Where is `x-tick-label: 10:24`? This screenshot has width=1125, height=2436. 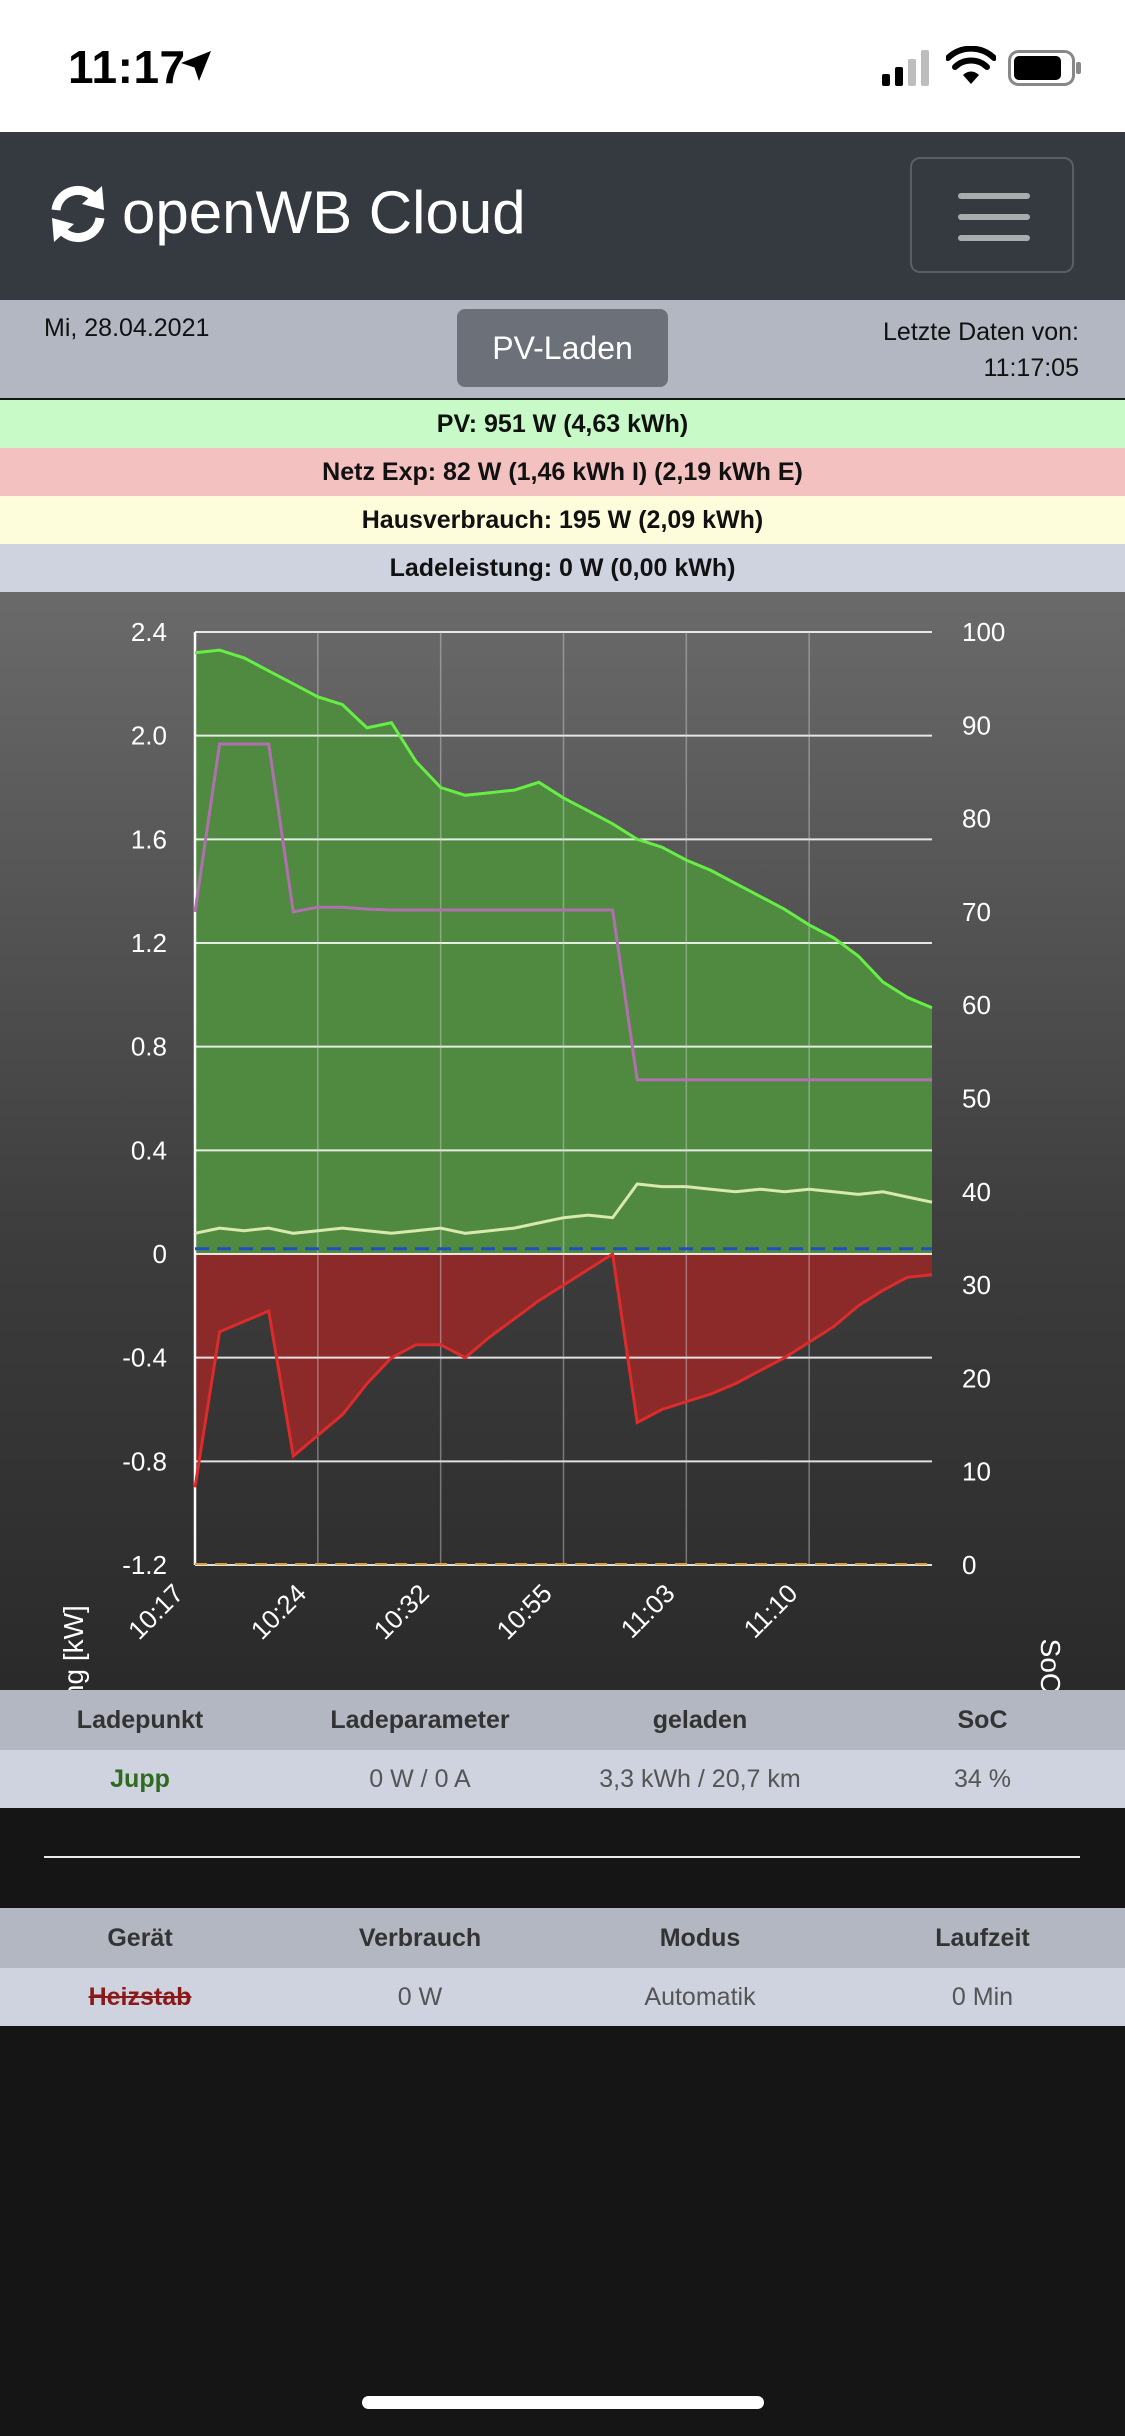
x-tick-label: 10:24 is located at coordinates (278, 1611).